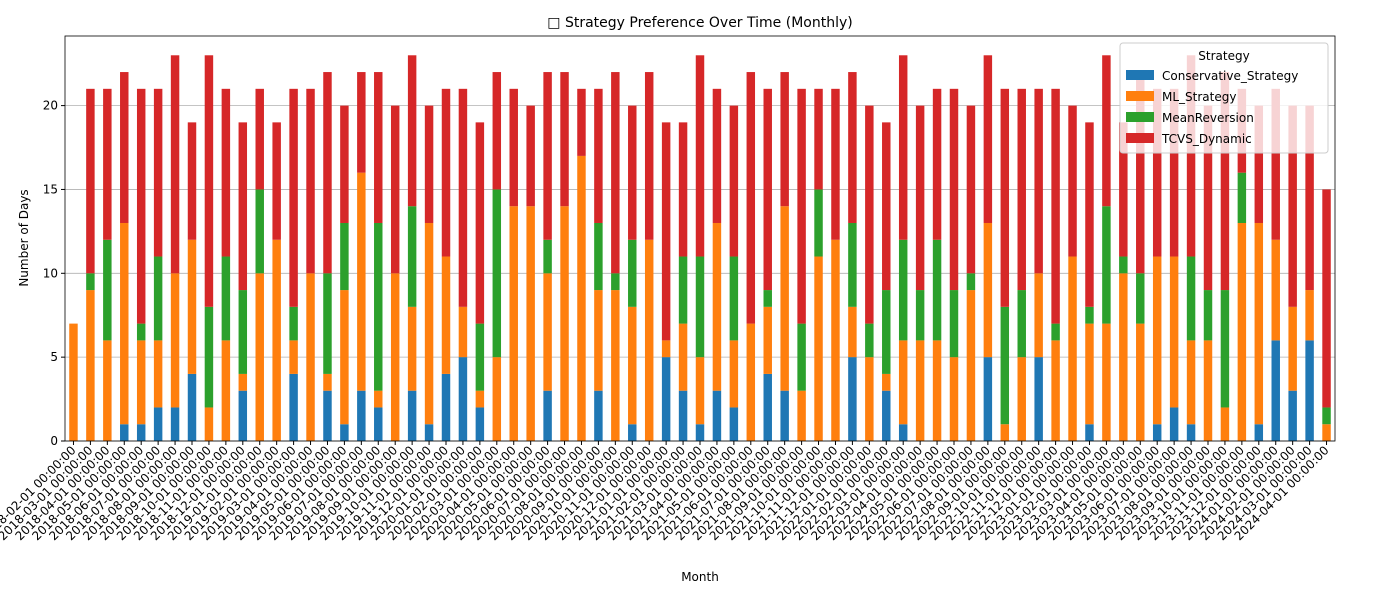 The width and height of the screenshot is (1400, 604). I want to click on legend-label: Conservative_Strategy, so click(1230, 76).